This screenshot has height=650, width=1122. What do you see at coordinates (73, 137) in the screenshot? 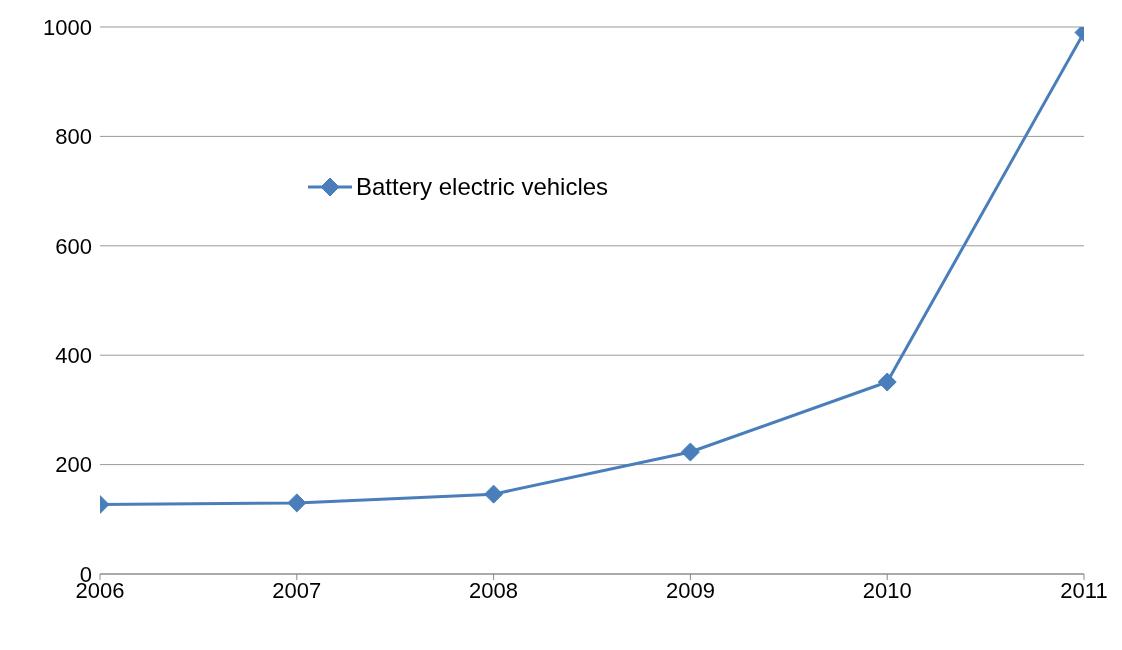
I see `y-tick-label: 800` at bounding box center [73, 137].